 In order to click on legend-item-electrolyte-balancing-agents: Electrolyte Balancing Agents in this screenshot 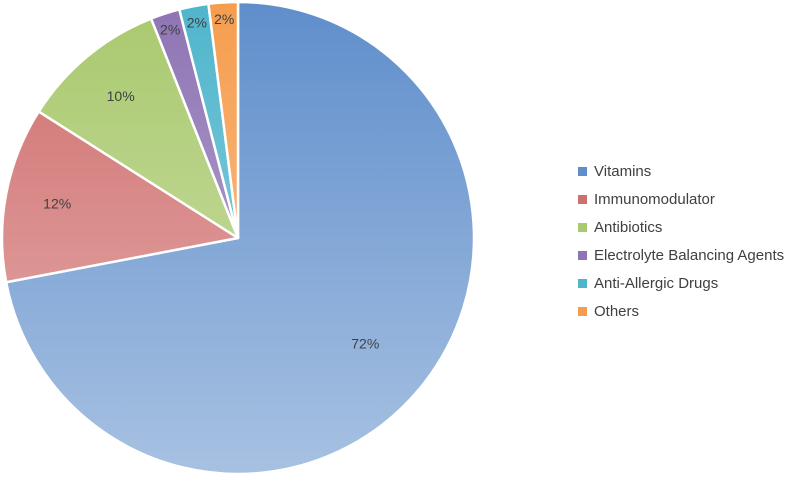, I will do `click(694, 255)`.